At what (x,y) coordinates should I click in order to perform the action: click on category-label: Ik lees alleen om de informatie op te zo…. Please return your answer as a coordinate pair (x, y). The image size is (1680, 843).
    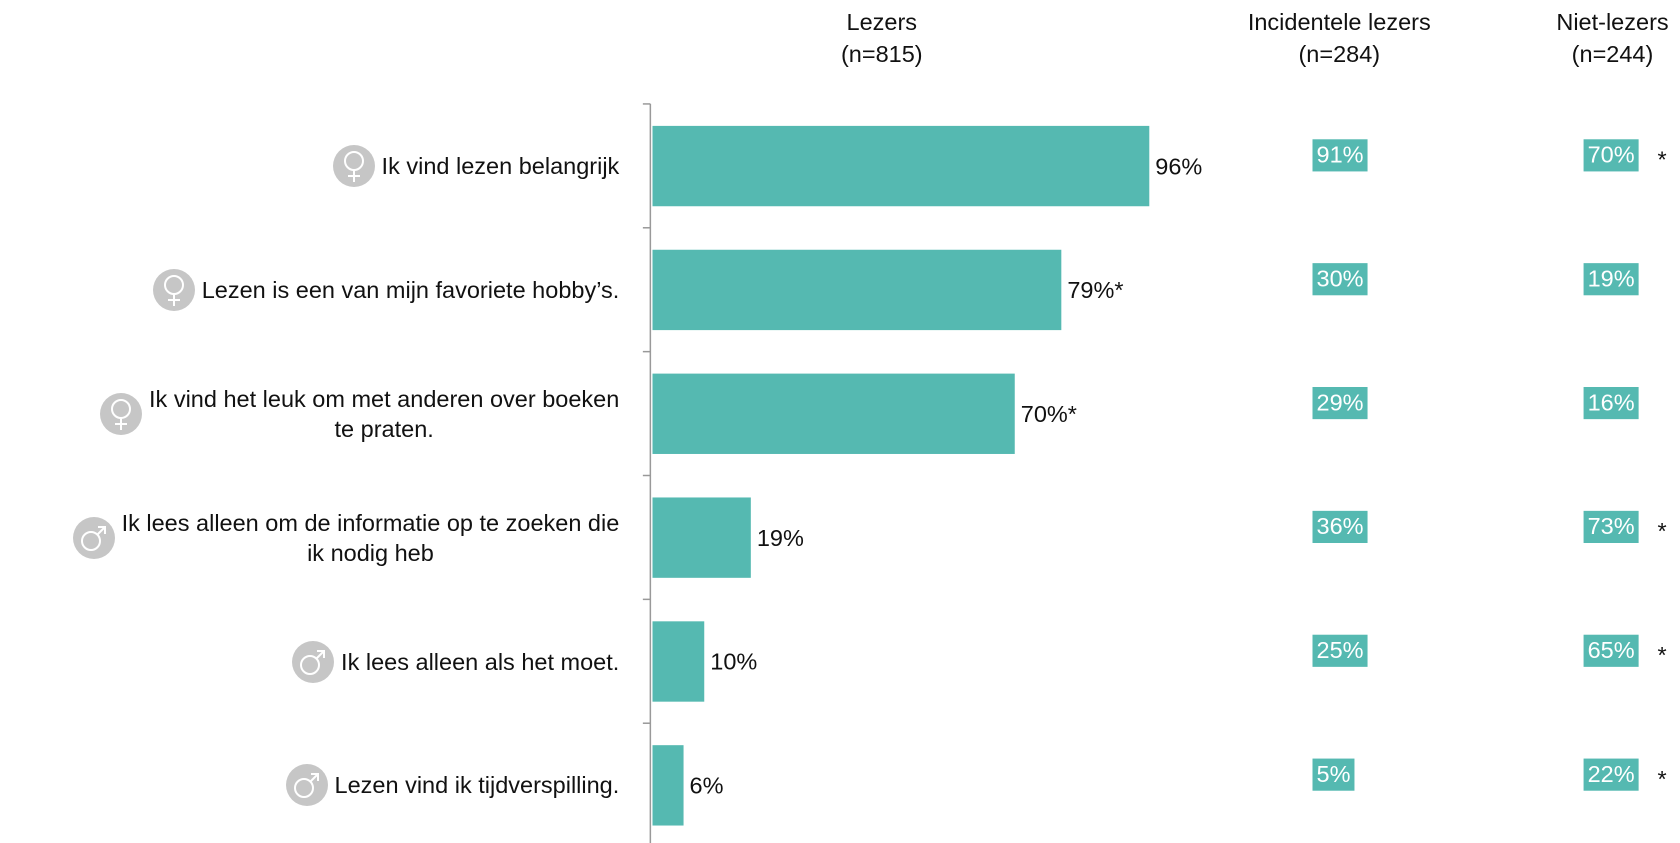
    Looking at the image, I should click on (370, 537).